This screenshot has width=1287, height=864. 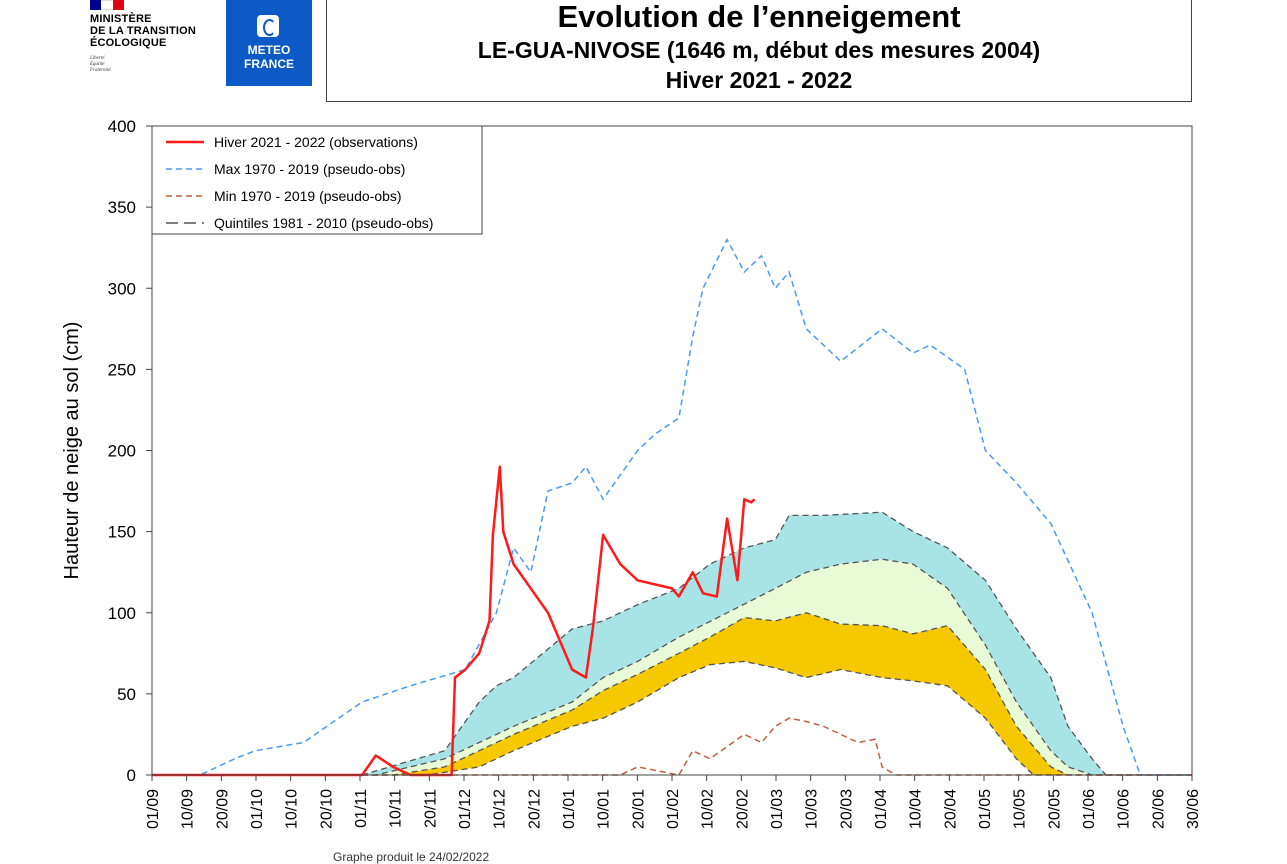 I want to click on chart-title: Evolution de l’enneigement, so click(x=759, y=17).